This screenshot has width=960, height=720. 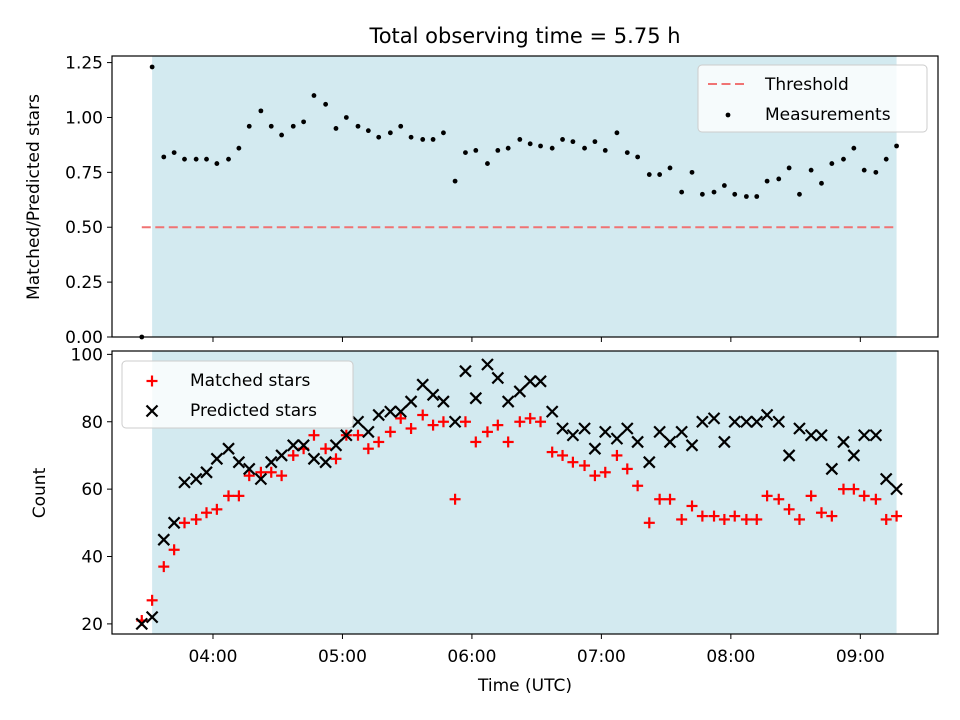 I want to click on top-legend-box, so click(x=812, y=98).